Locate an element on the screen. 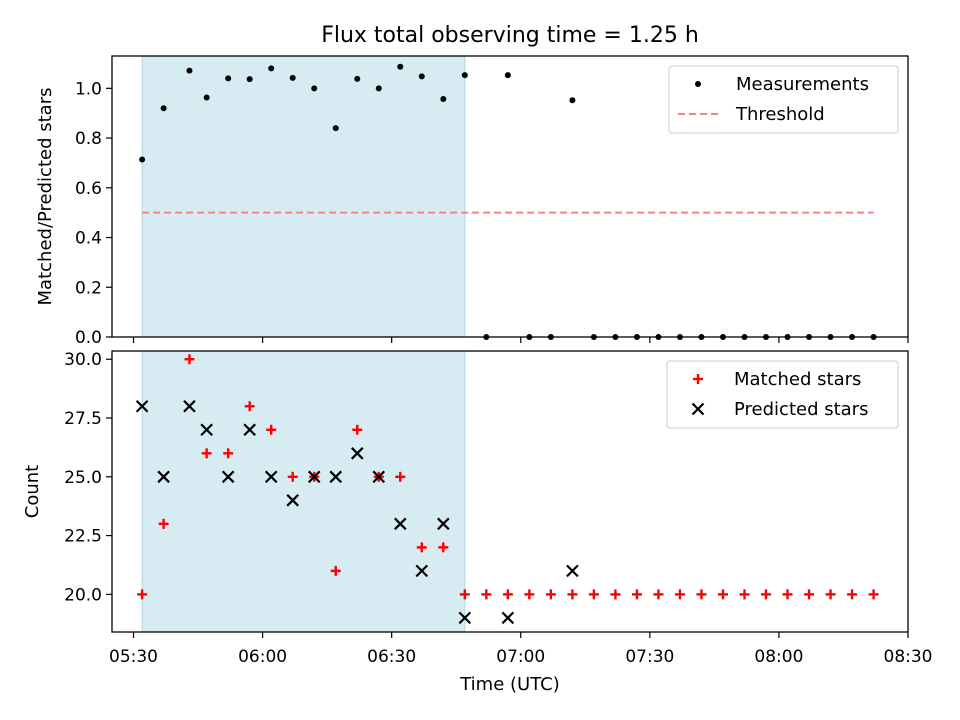  legend-matched-label: Matched stars is located at coordinates (797, 379).